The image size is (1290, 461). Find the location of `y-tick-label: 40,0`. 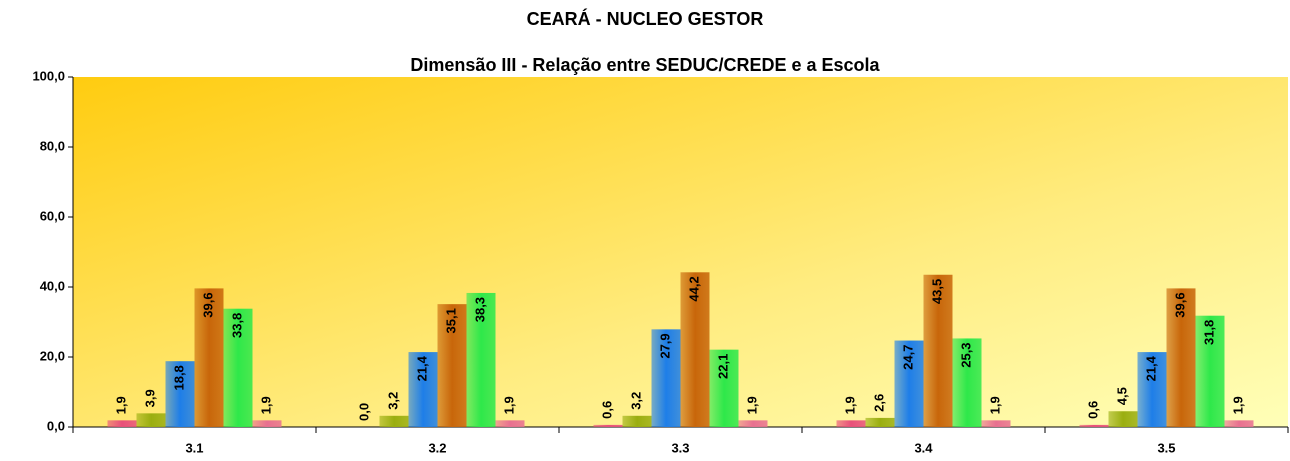

y-tick-label: 40,0 is located at coordinates (52, 285).